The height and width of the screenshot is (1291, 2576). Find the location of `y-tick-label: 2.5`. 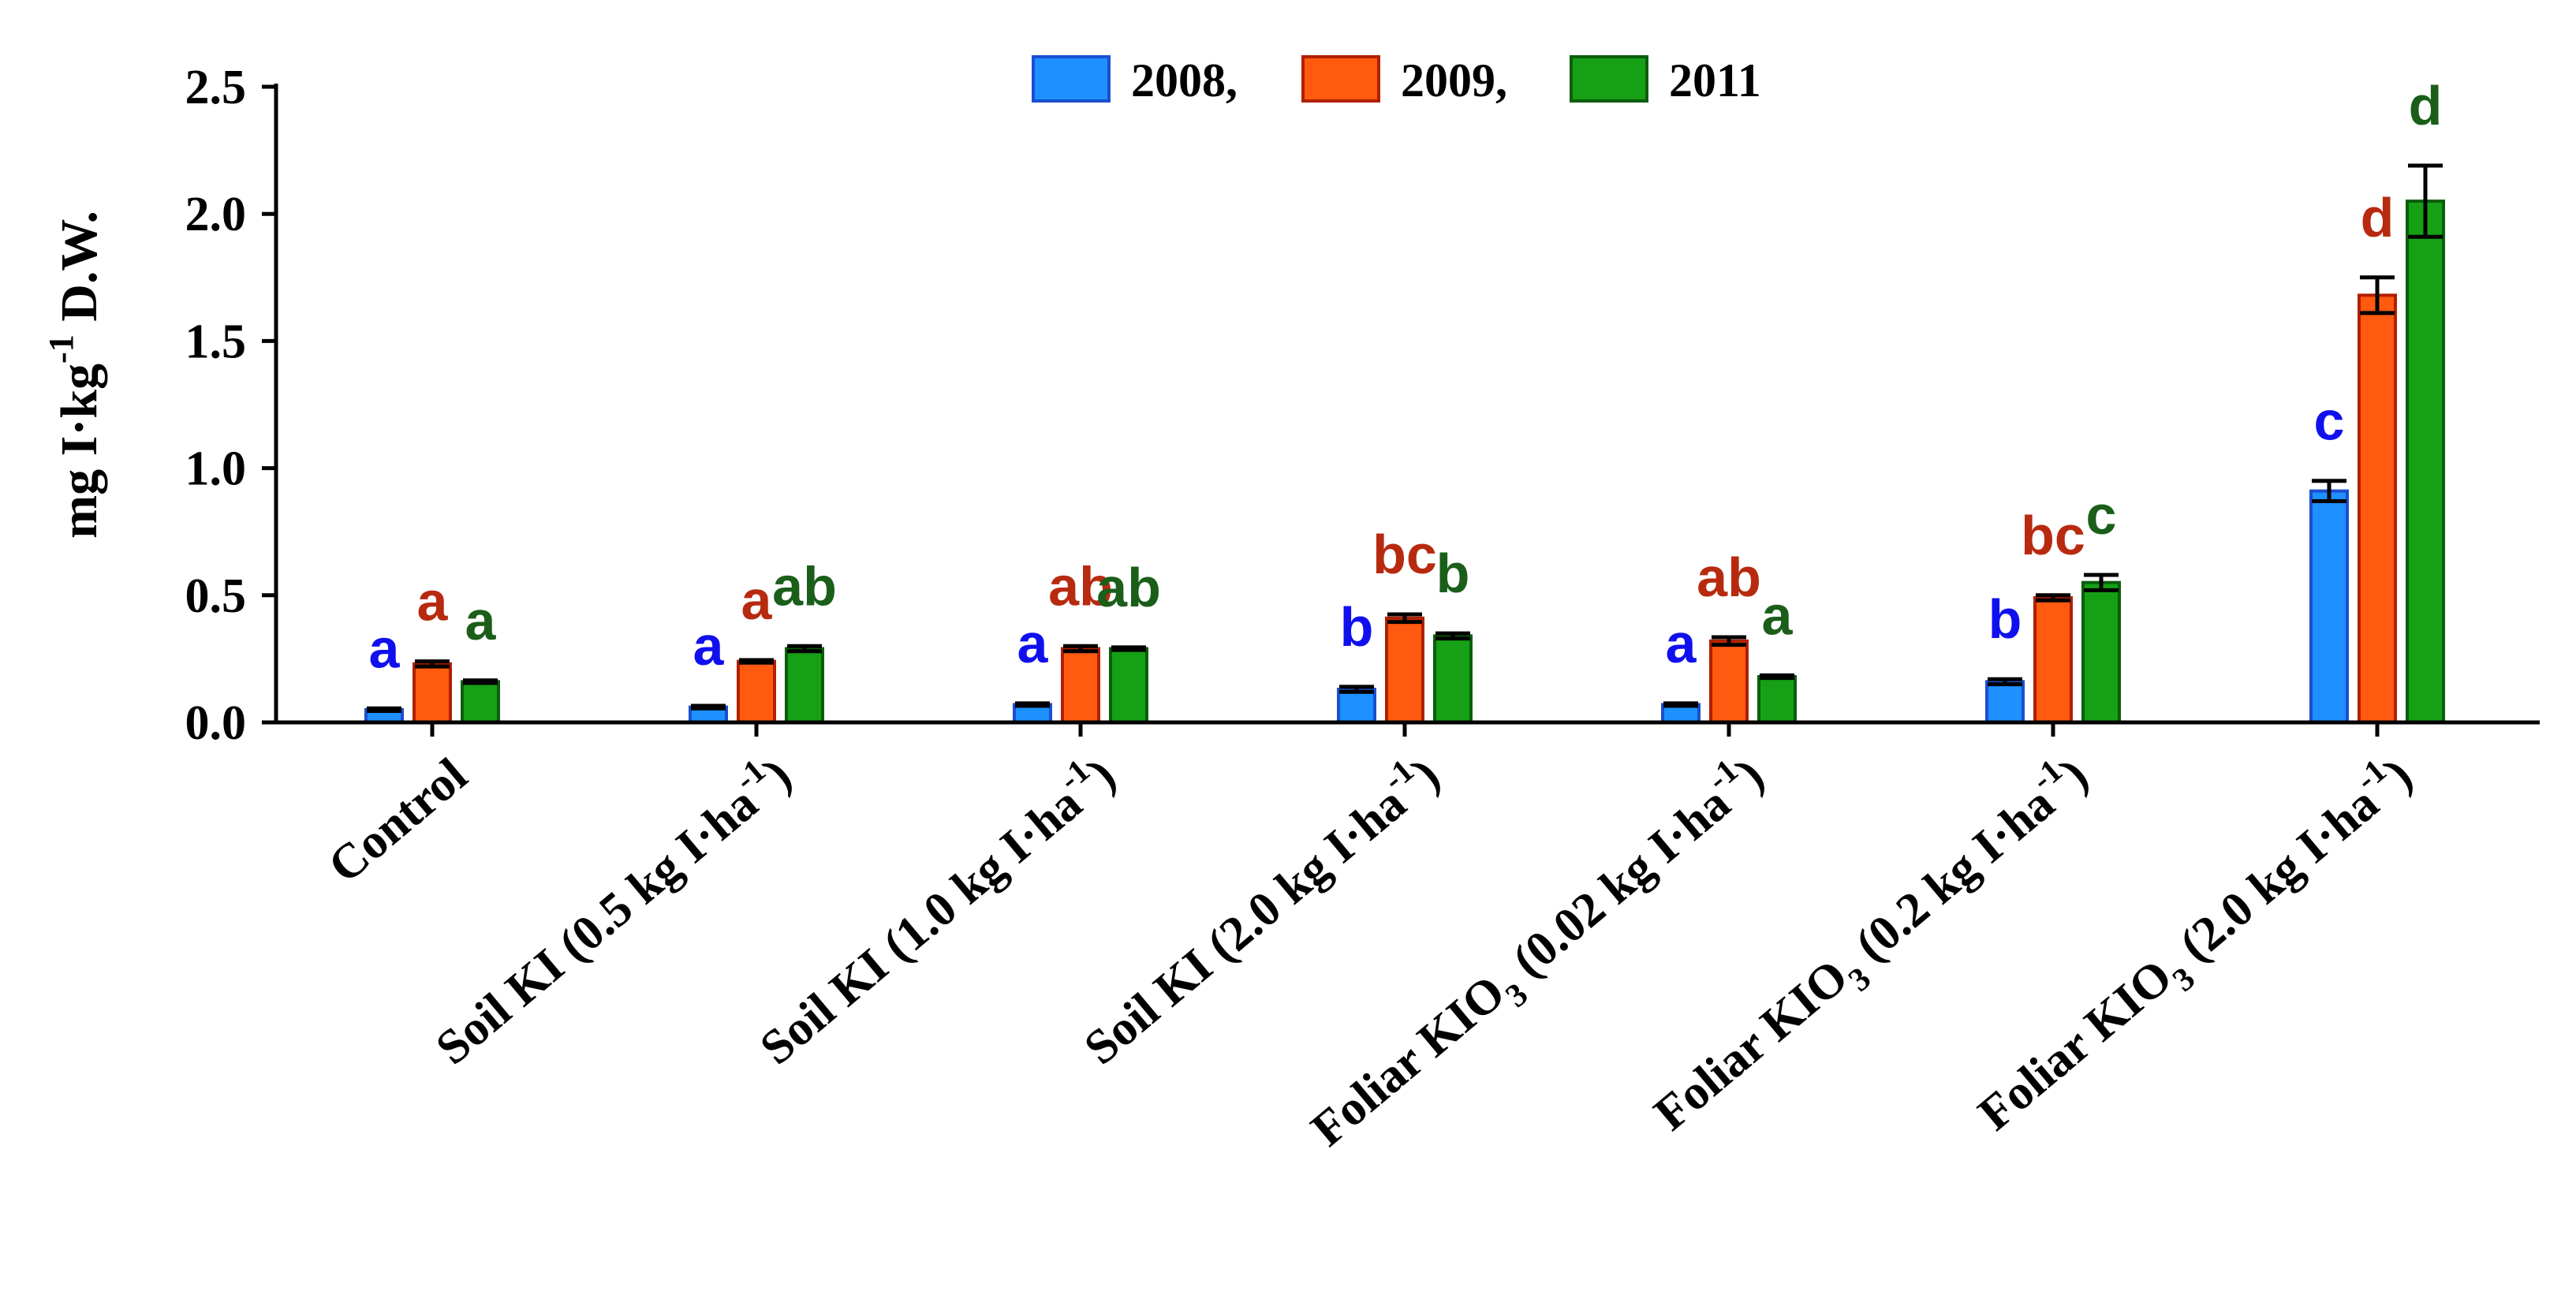

y-tick-label: 2.5 is located at coordinates (216, 87).